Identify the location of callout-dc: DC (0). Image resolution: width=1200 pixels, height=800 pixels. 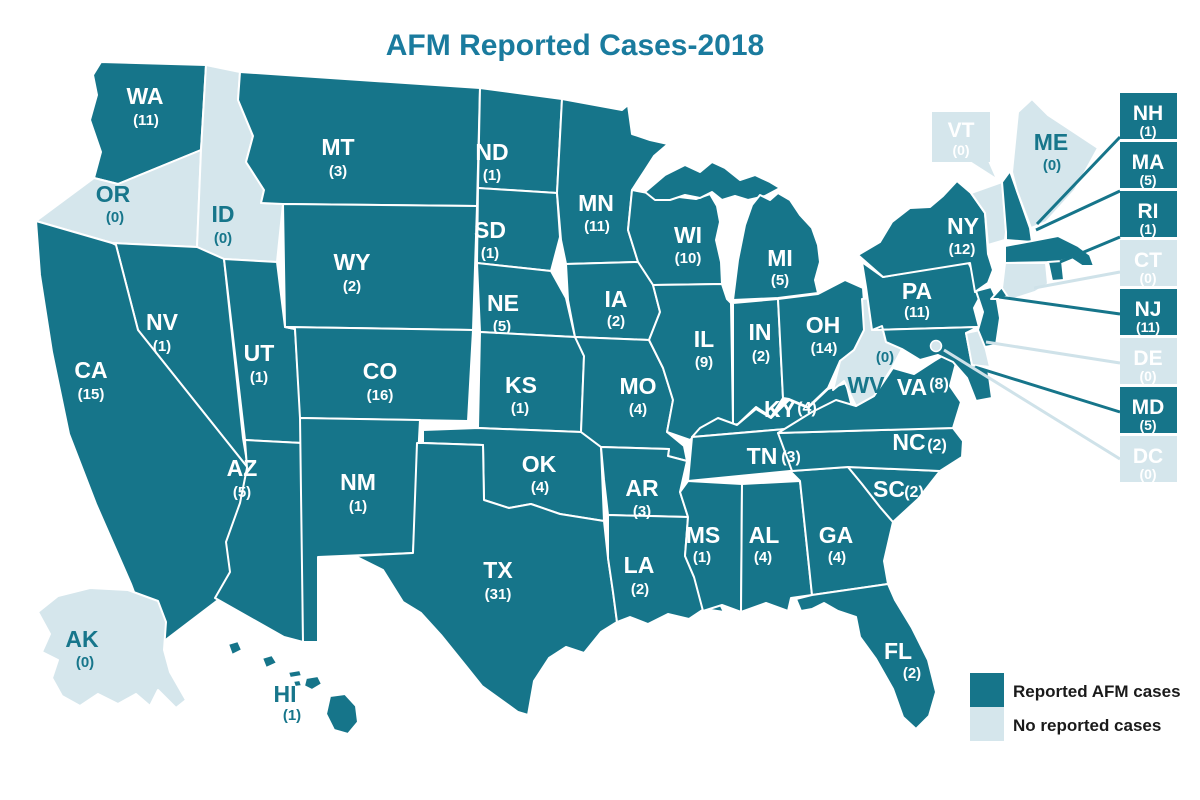
(1148, 459).